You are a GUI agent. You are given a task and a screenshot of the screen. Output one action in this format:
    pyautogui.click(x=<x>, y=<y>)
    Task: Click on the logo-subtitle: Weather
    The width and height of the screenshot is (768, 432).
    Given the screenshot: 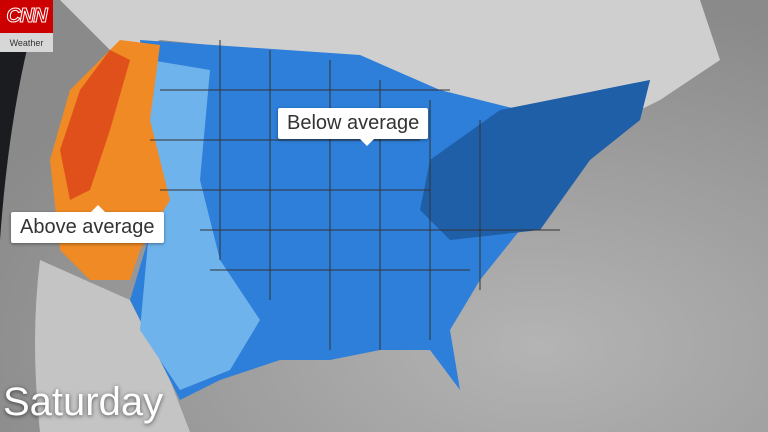 What is the action you would take?
    pyautogui.click(x=26, y=42)
    